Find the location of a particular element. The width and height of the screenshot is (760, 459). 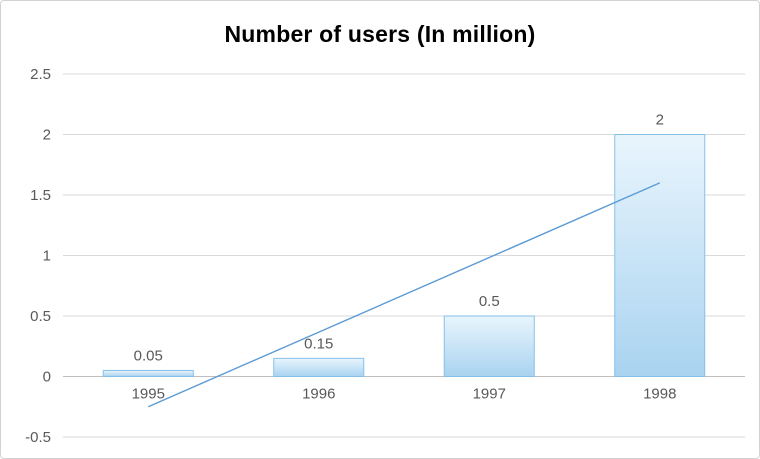

y-tick-label: 1 is located at coordinates (47, 256).